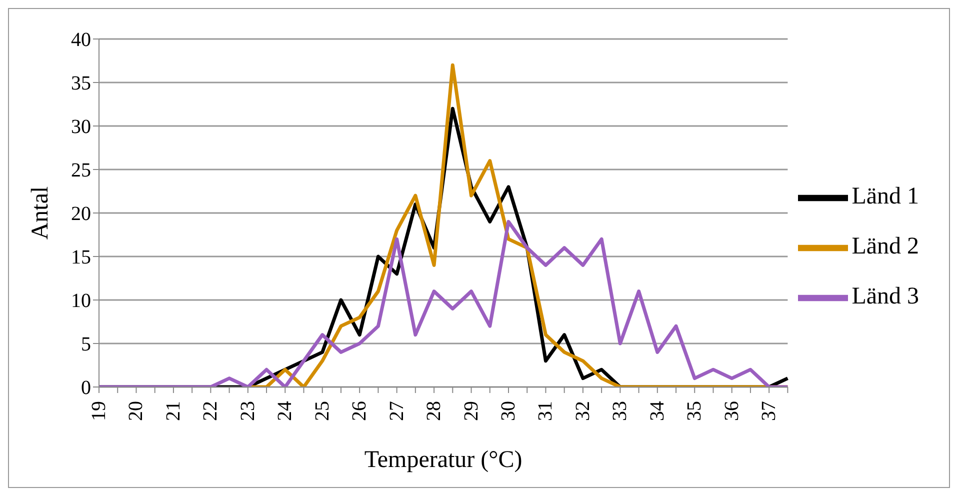 This screenshot has height=495, width=957. I want to click on x-tick-label: 29, so click(471, 411).